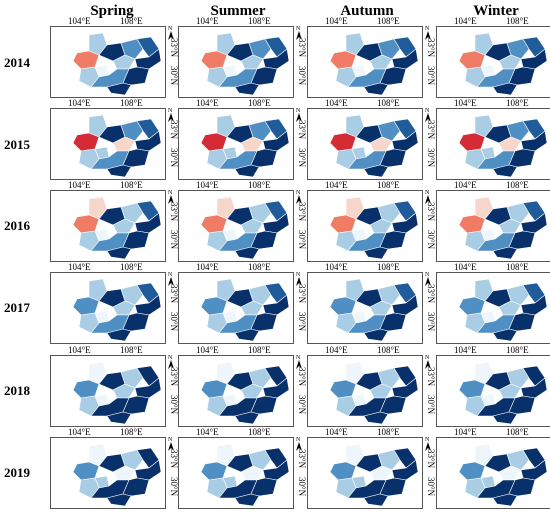 This screenshot has width=550, height=517. I want to click on map-panel-2019-autumn: 104°E 108°E N 33°N 30°N, so click(371, 468).